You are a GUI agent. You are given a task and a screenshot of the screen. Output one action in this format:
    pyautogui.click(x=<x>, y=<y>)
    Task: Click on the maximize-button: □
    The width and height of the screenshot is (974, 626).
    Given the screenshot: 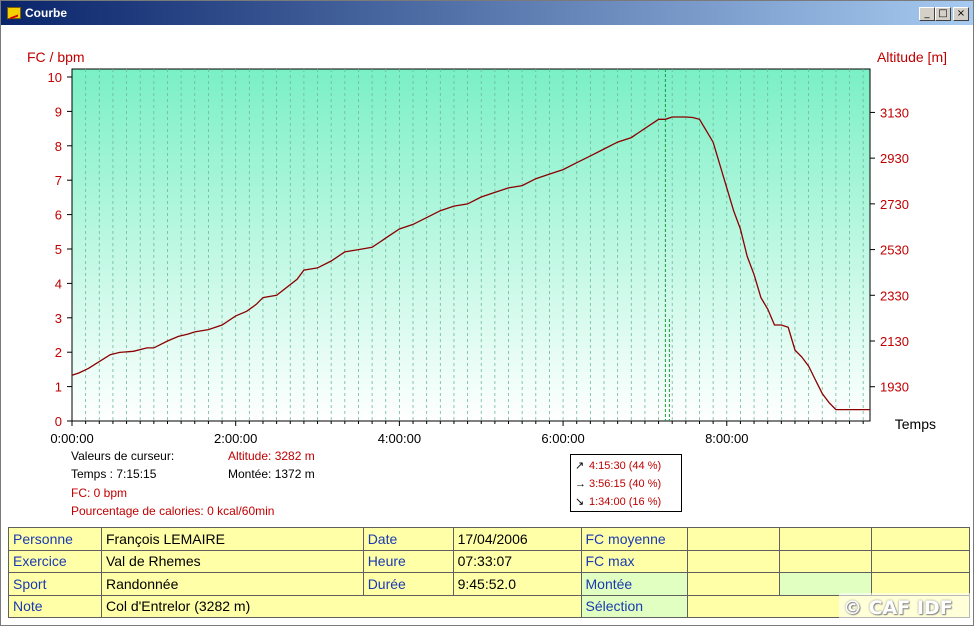 What is the action you would take?
    pyautogui.click(x=943, y=14)
    